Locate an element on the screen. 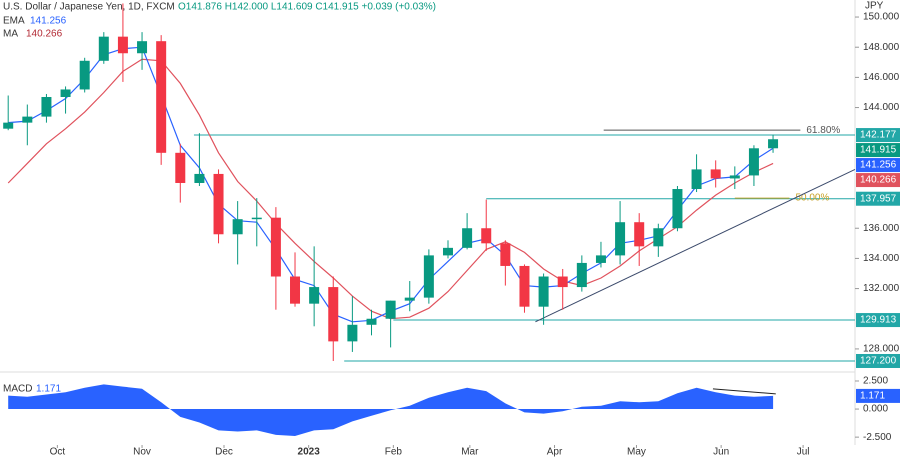 This screenshot has width=900, height=460. price-label-text: 141.256 is located at coordinates (878, 165).